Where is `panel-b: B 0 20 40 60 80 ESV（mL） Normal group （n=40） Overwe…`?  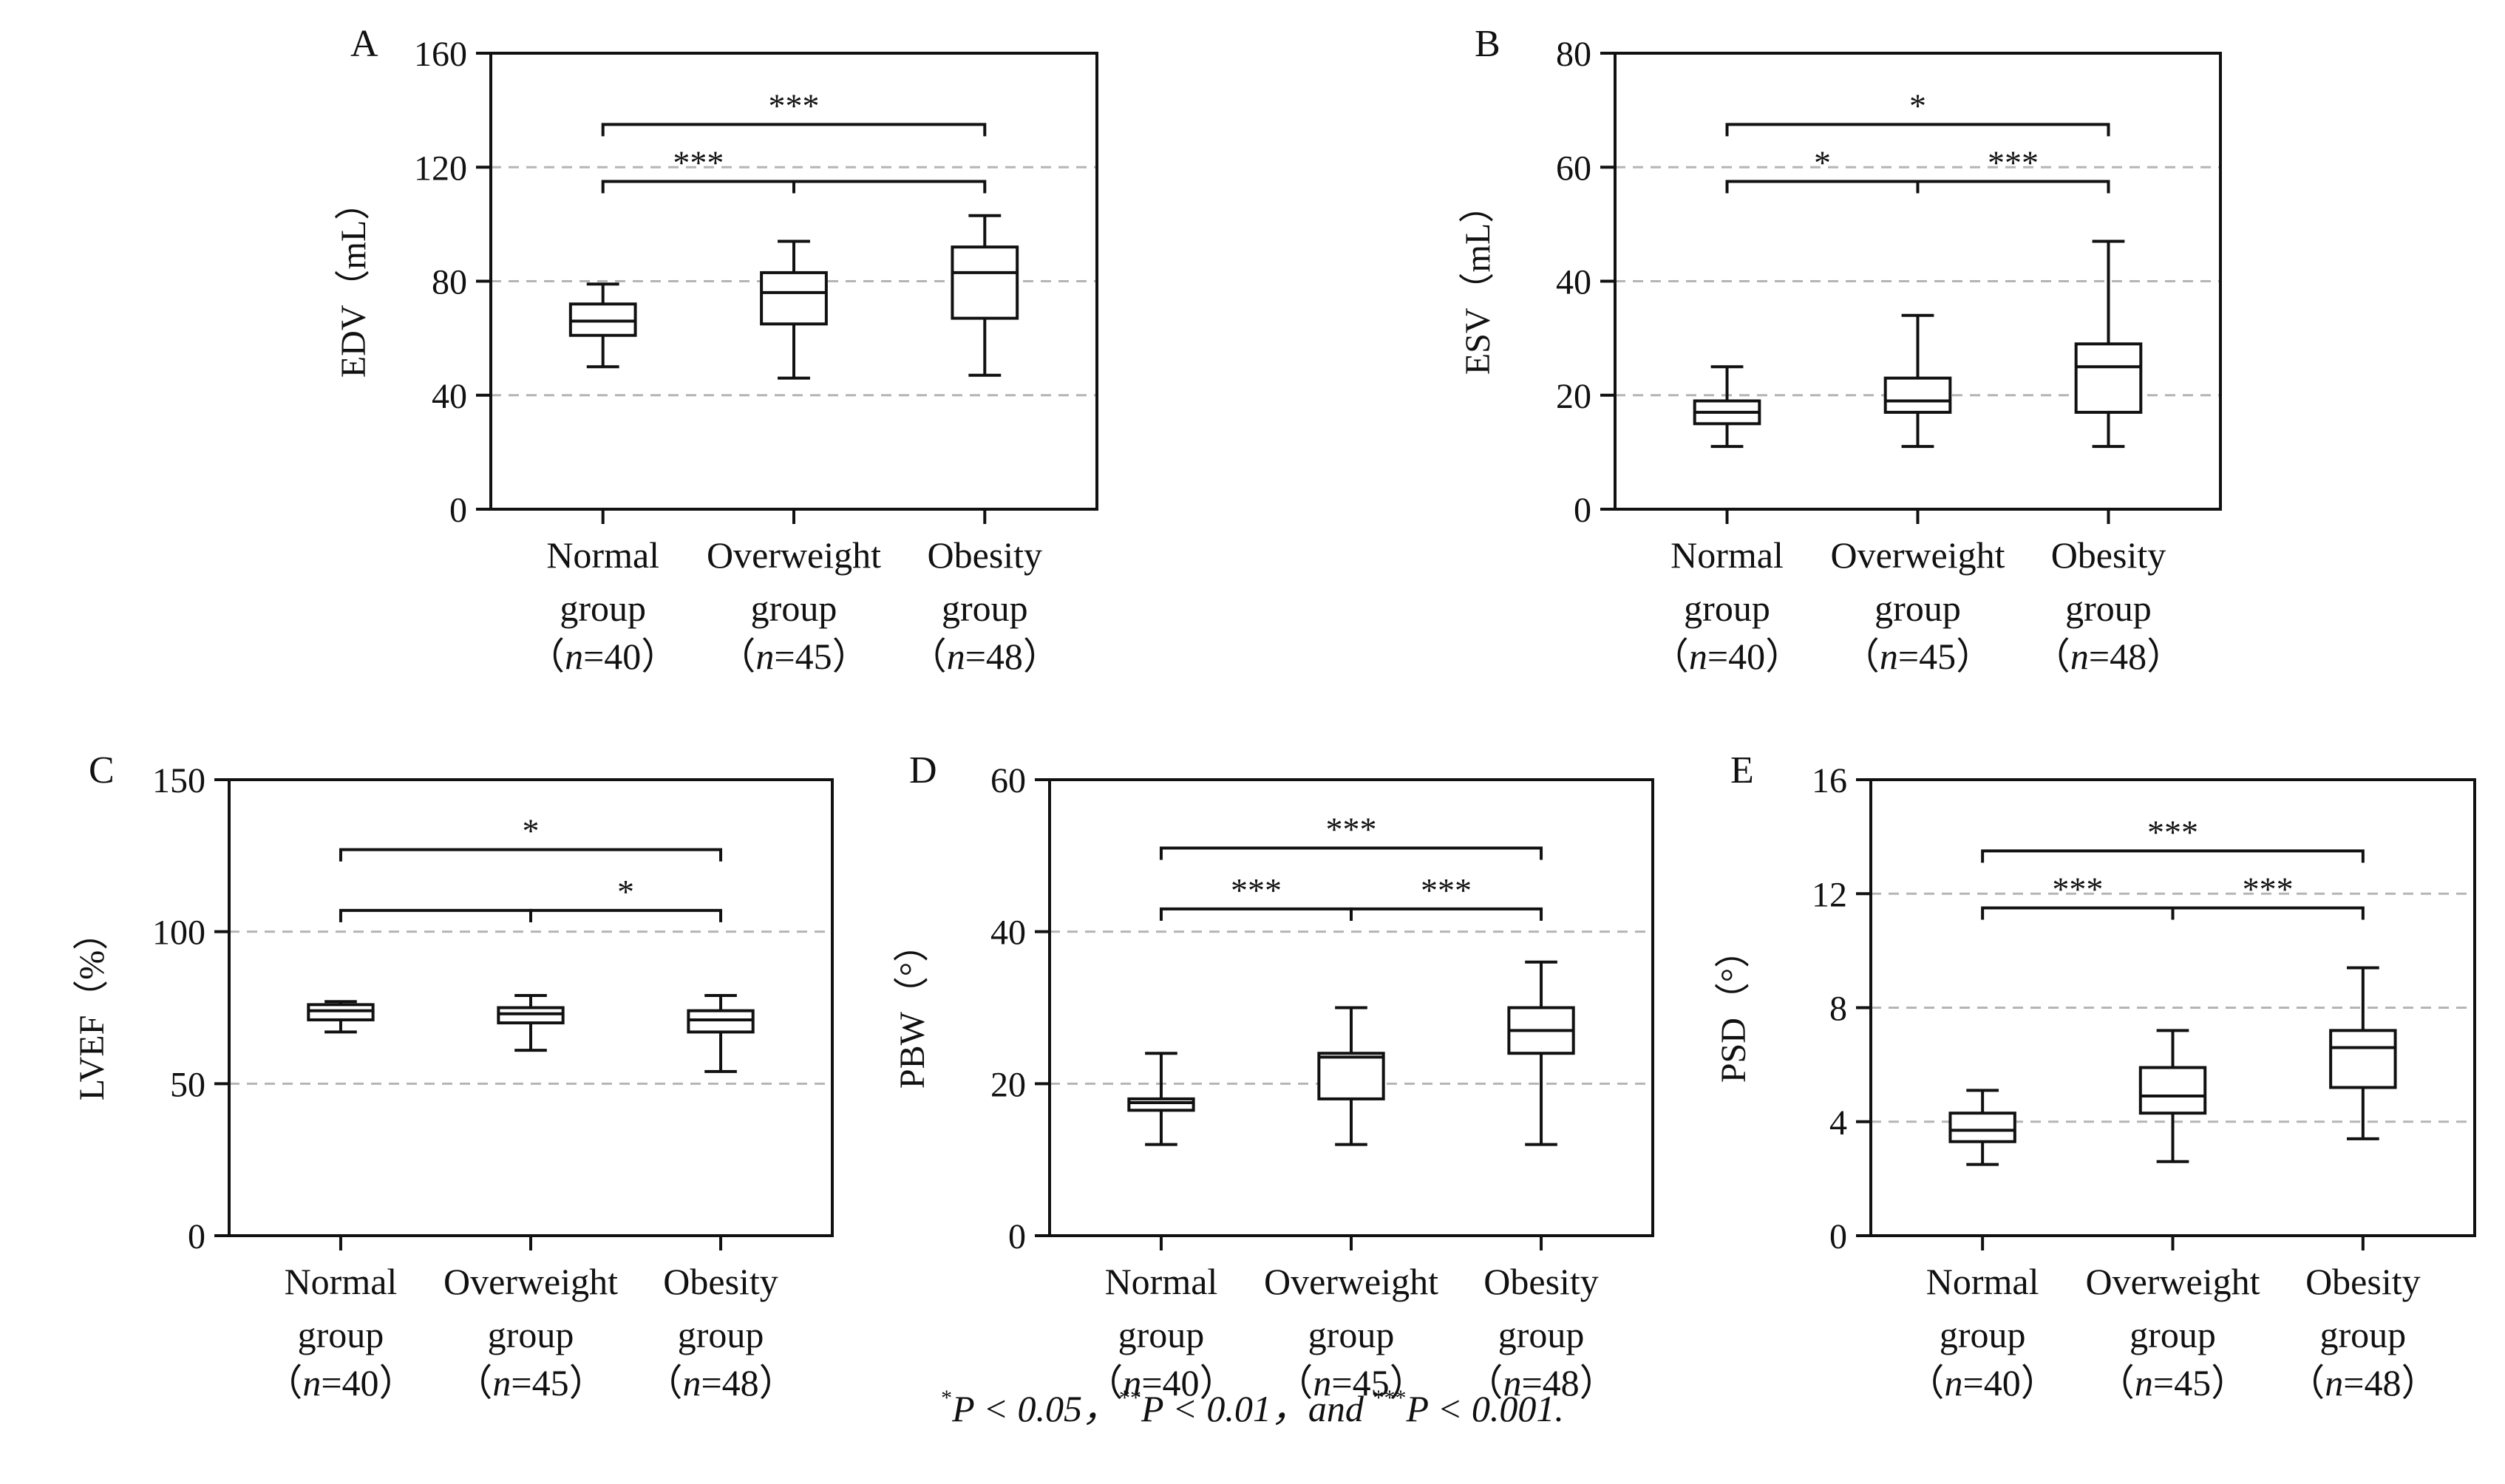
panel-b: B 0 20 40 60 80 ESV（mL） Normal group （n=40） Overwe… is located at coordinates (1840, 350).